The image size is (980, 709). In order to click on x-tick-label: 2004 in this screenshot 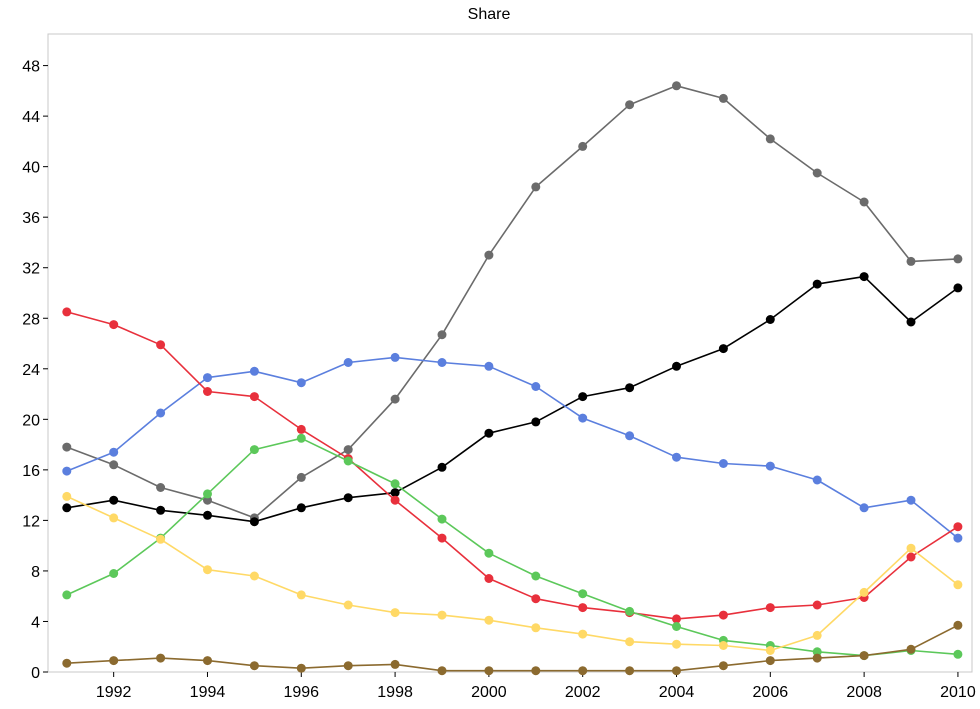, I will do `click(677, 692)`.